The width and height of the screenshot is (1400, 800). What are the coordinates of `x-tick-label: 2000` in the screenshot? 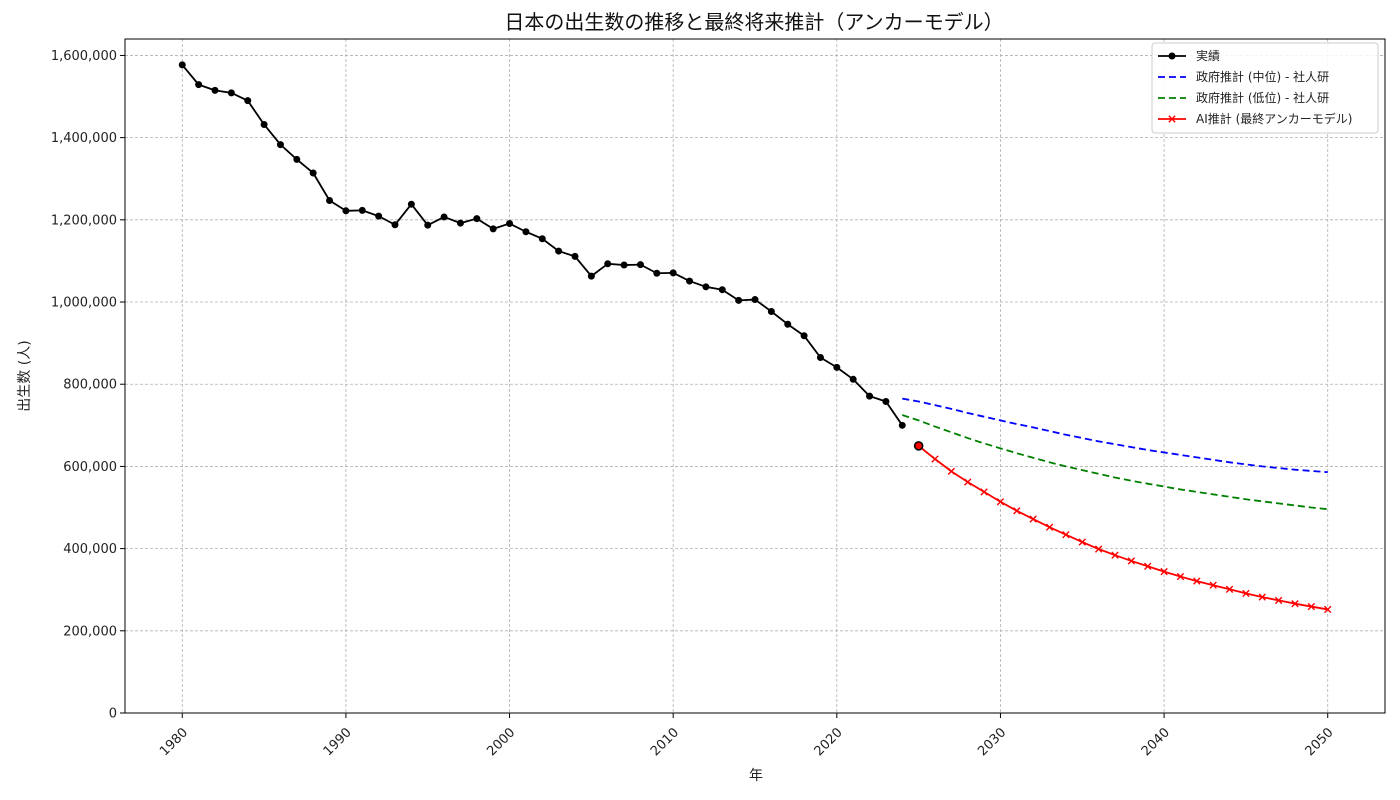 It's located at (501, 742).